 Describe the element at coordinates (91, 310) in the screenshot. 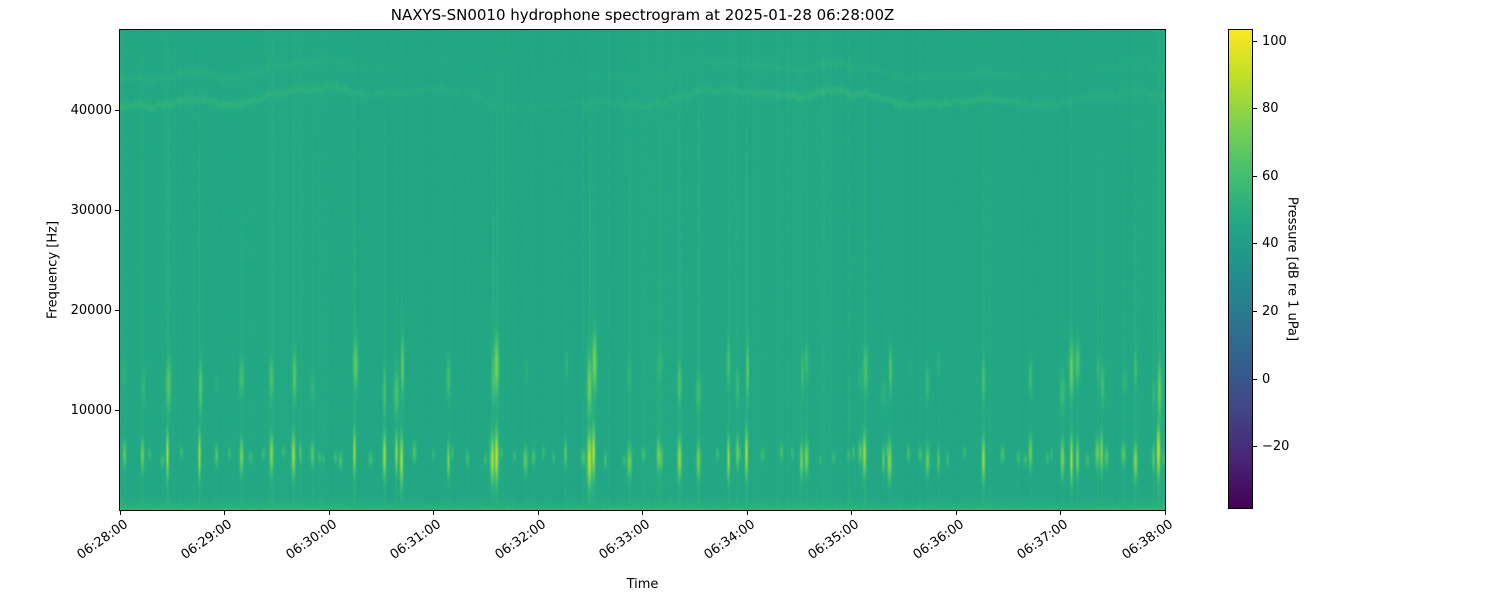

I see `y-tick-label: 20000` at that location.